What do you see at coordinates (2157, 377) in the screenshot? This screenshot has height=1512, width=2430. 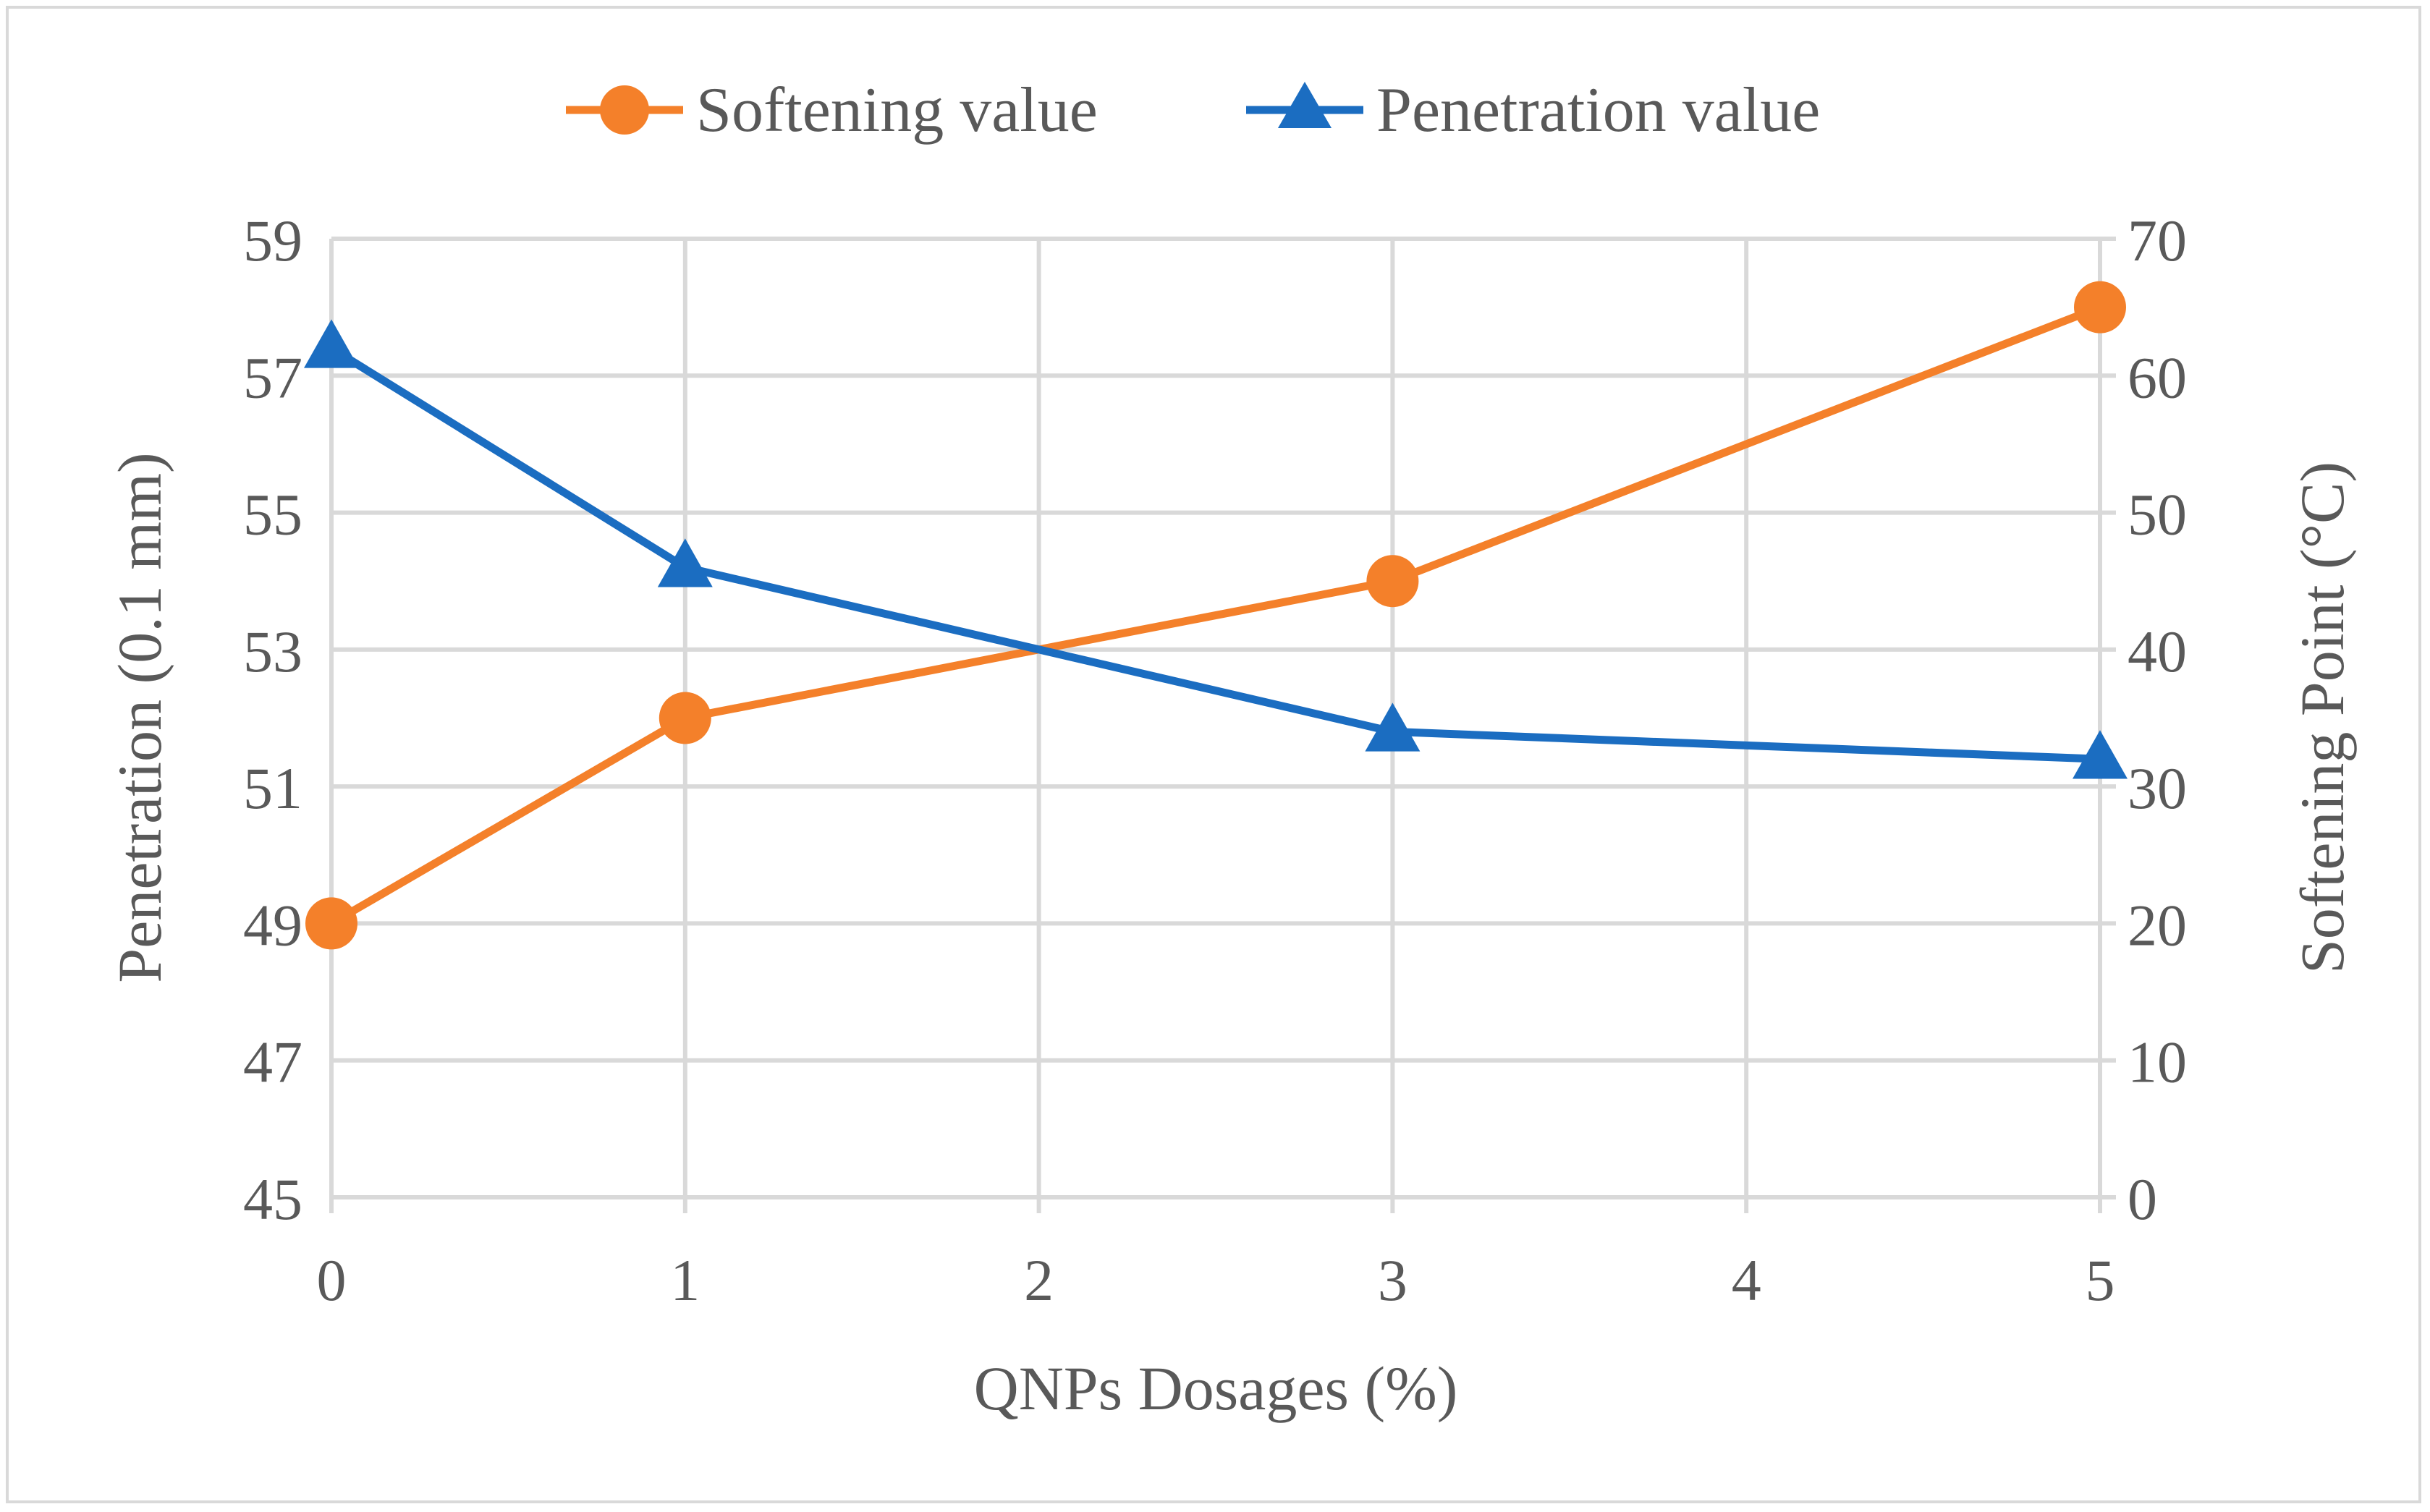 I see `y-right-tick-label: 60` at bounding box center [2157, 377].